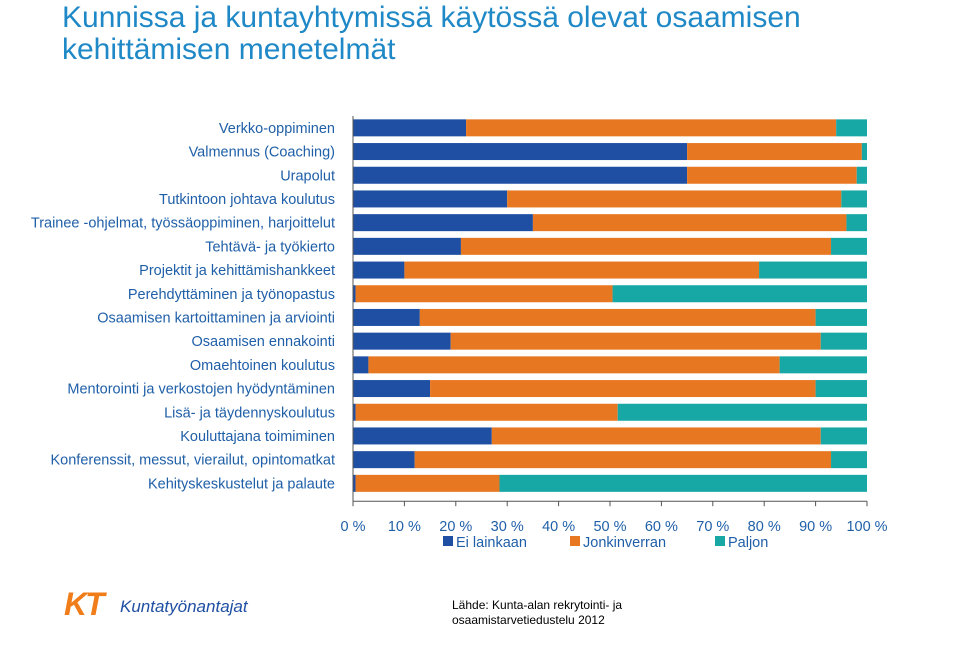 The image size is (960, 647). What do you see at coordinates (216, 318) in the screenshot?
I see `category-label: Osaamisen kartoittaminen ja arviointi` at bounding box center [216, 318].